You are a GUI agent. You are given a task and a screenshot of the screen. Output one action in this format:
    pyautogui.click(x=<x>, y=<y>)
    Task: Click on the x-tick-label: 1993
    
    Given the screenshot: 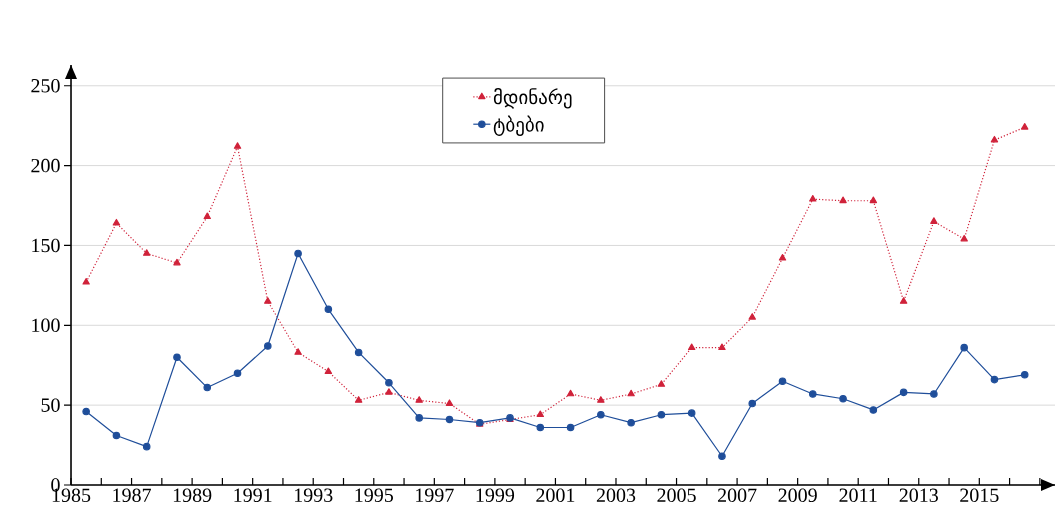 What is the action you would take?
    pyautogui.click(x=313, y=495)
    